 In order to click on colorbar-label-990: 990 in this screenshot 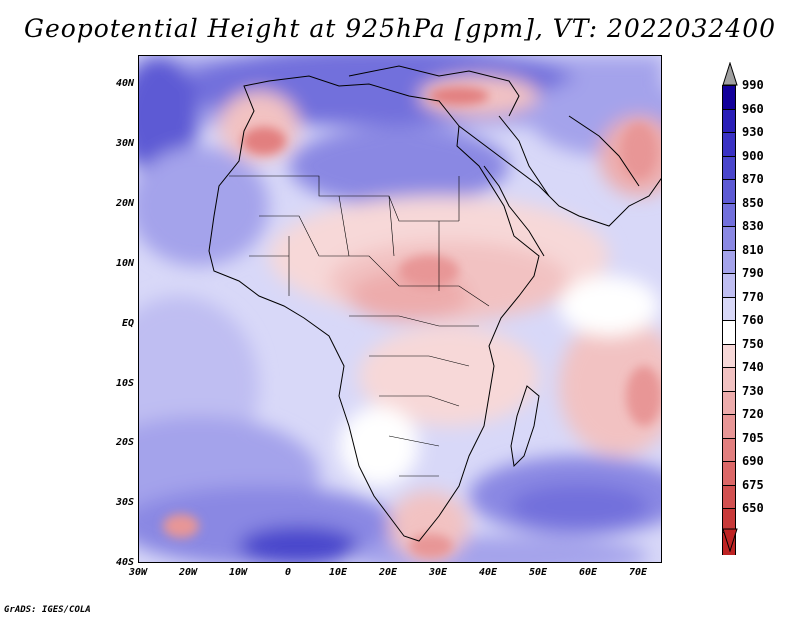, I will do `click(753, 85)`.